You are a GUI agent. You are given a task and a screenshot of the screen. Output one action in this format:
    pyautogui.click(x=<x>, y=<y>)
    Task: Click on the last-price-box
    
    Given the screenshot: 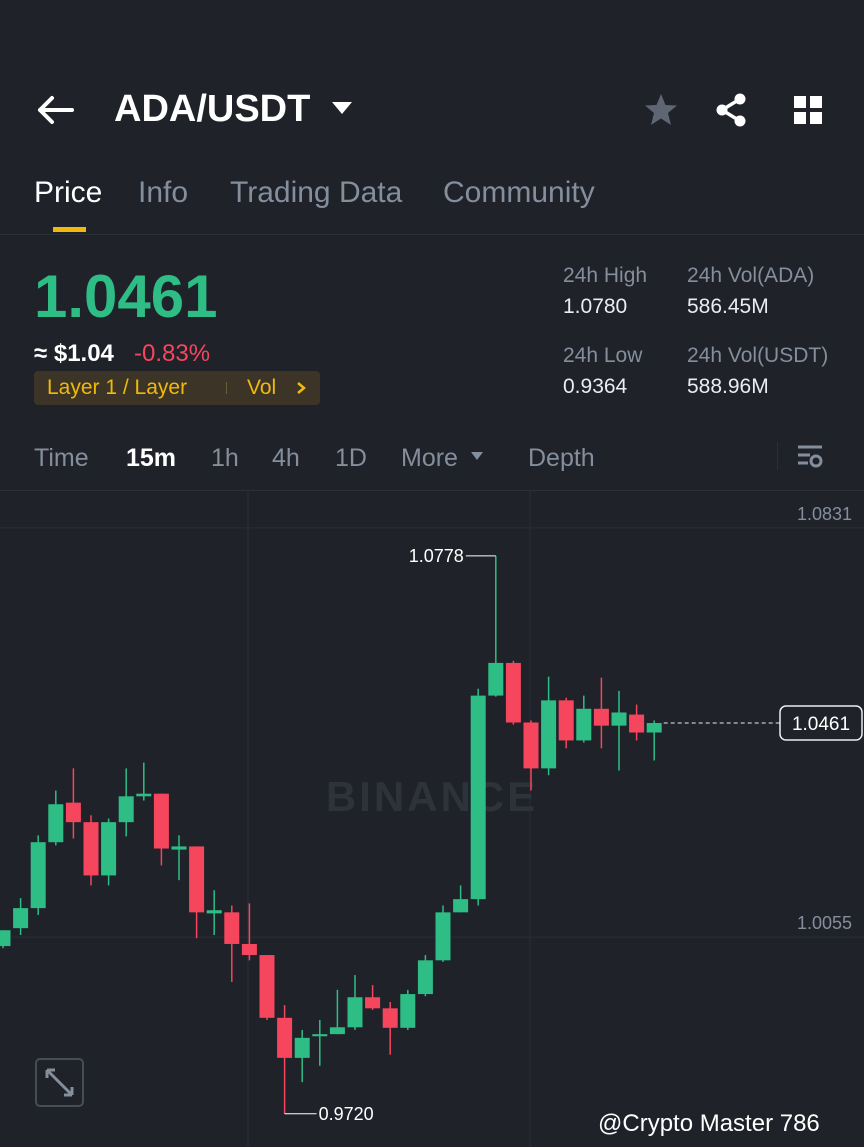 What is the action you would take?
    pyautogui.click(x=821, y=723)
    